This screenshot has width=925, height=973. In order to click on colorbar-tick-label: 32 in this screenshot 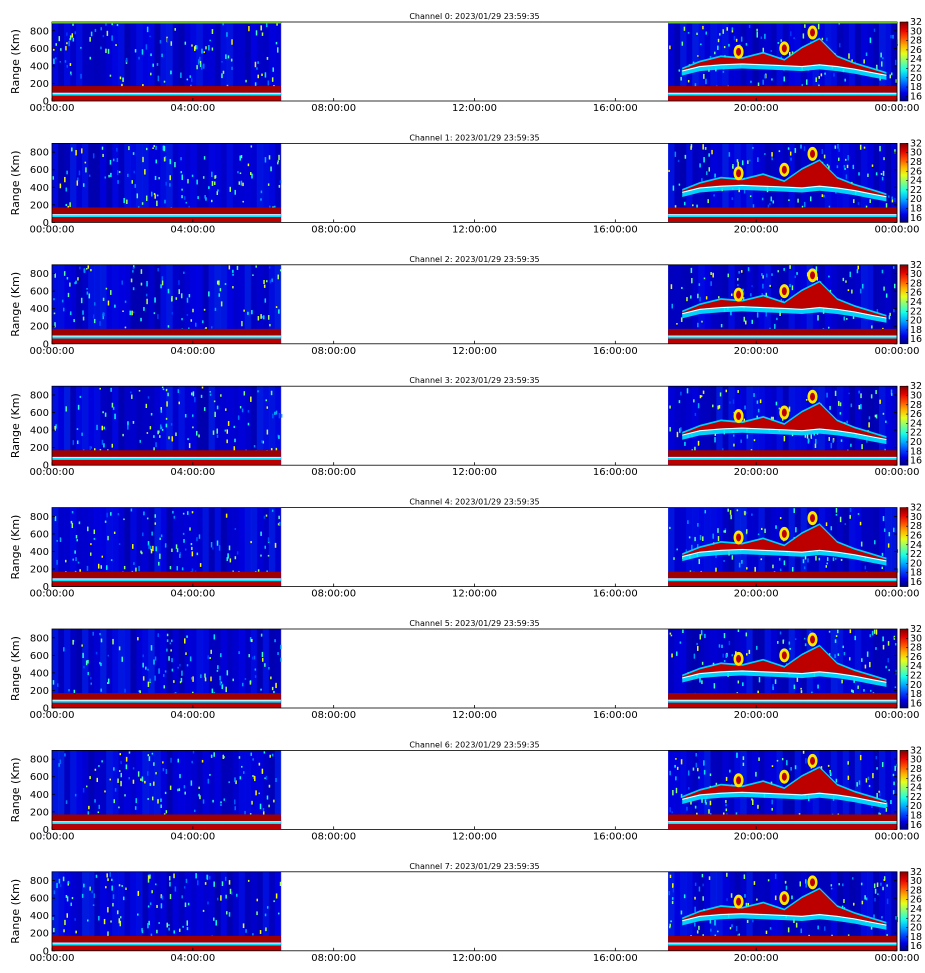, I will do `click(916, 750)`.